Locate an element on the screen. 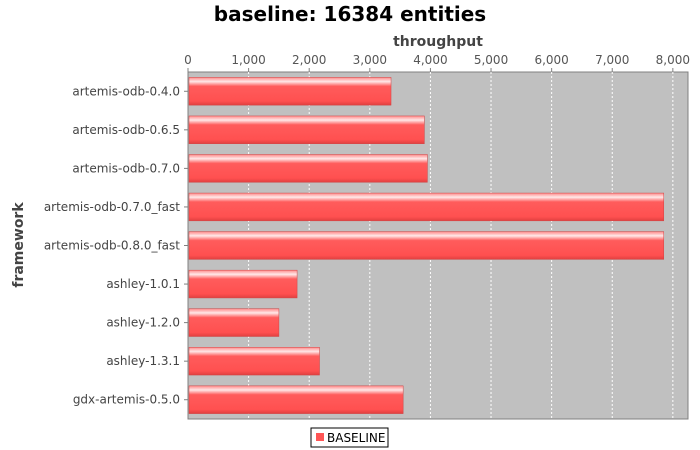  x-tick-label: 5,000 is located at coordinates (491, 60).